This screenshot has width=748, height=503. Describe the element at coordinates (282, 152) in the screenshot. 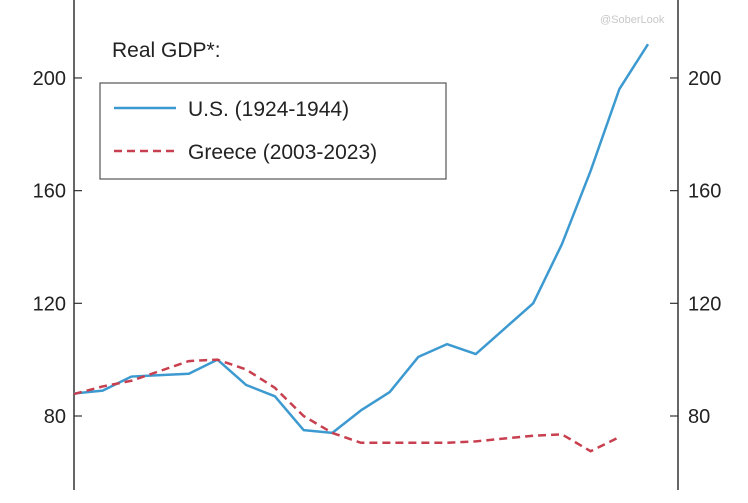

I see `legend-label-greece: Greece (2003-2023)` at that location.